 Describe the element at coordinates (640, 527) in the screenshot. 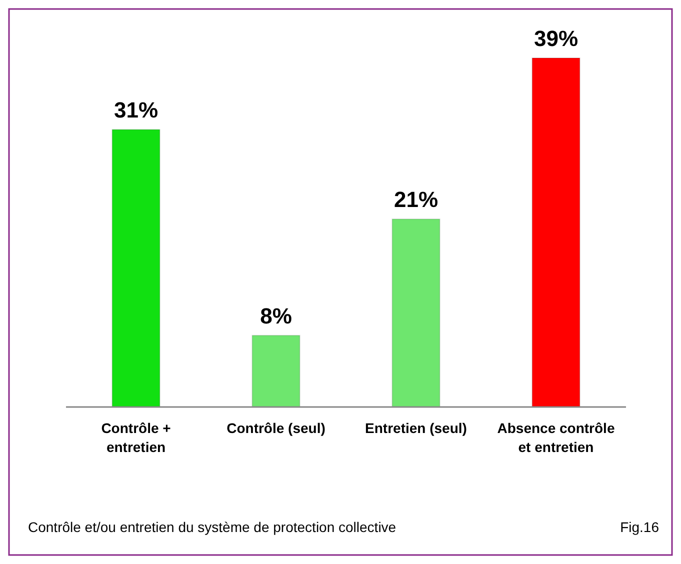

I see `caption: Fig.16` at that location.